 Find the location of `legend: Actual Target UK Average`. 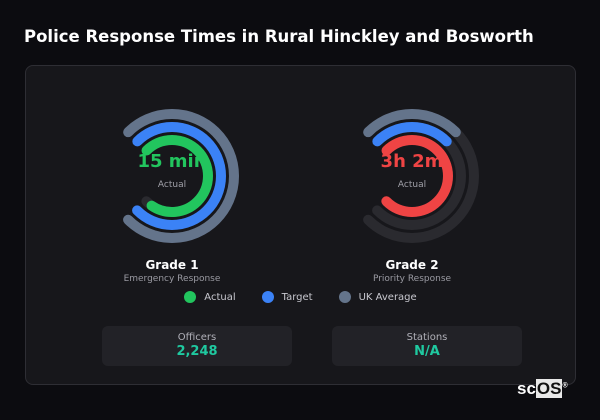

legend: Actual Target UK Average is located at coordinates (300, 297).